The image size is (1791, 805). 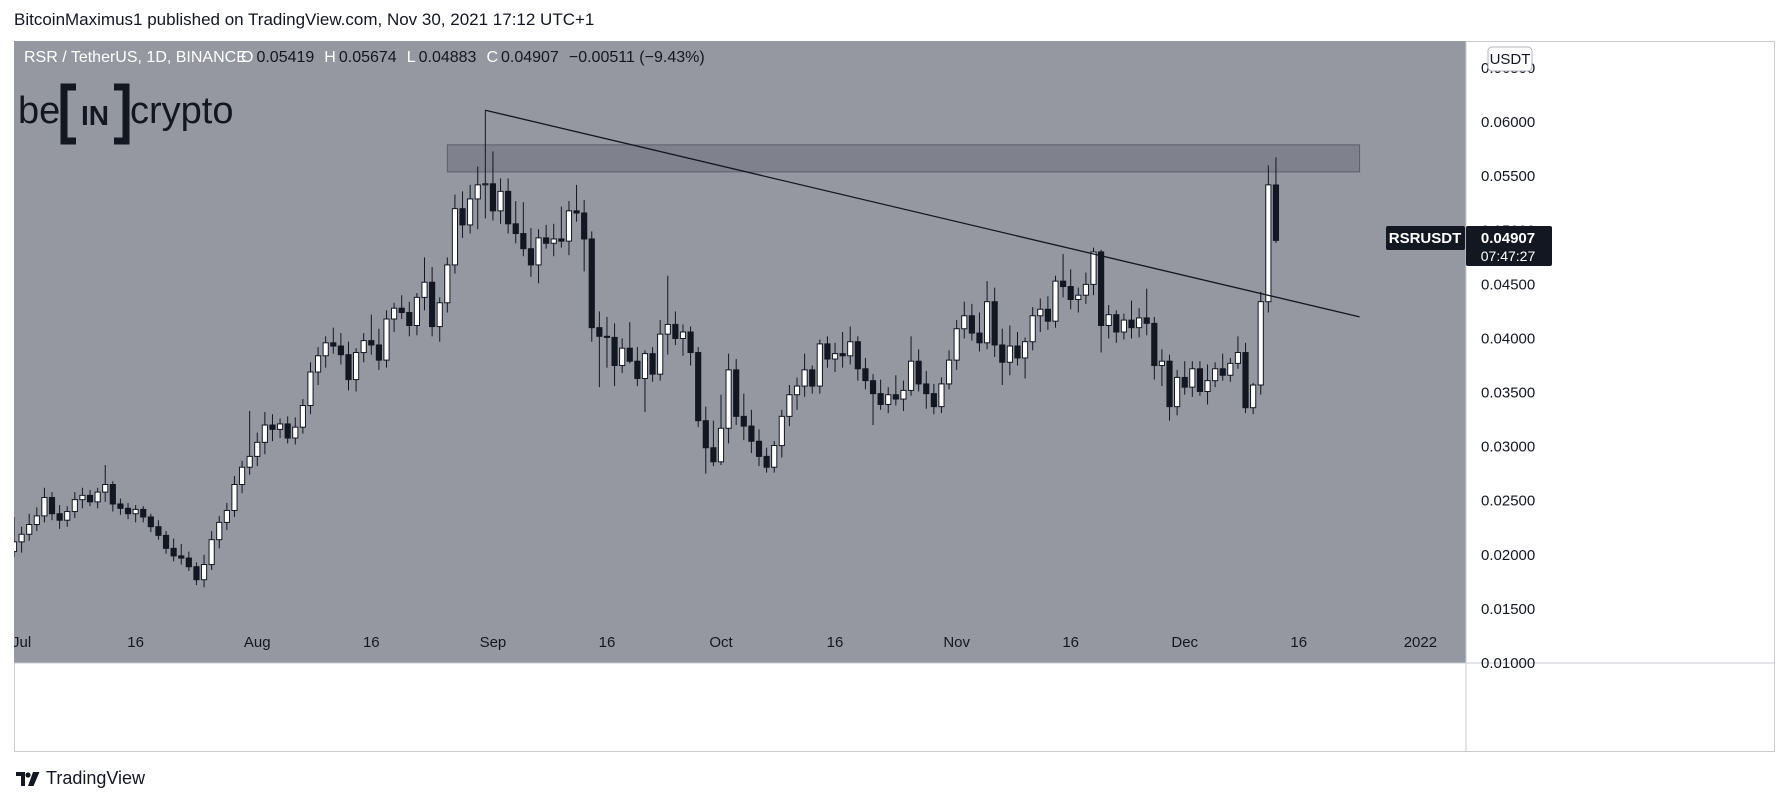 I want to click on legend-high-label: H, so click(x=330, y=57).